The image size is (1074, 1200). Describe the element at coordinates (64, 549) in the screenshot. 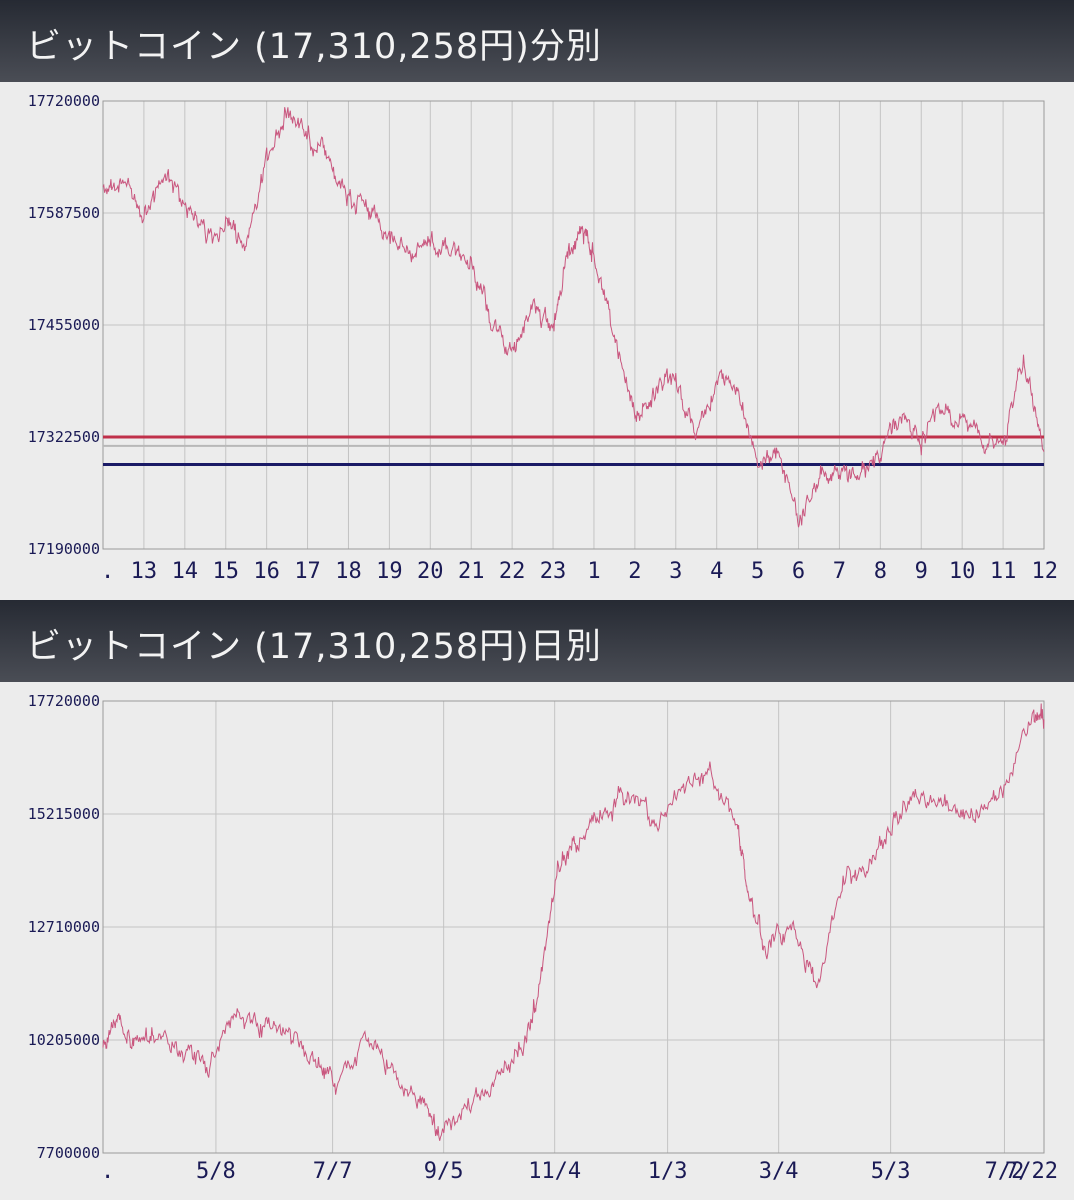

I see `y-tick-label: 17190000` at that location.